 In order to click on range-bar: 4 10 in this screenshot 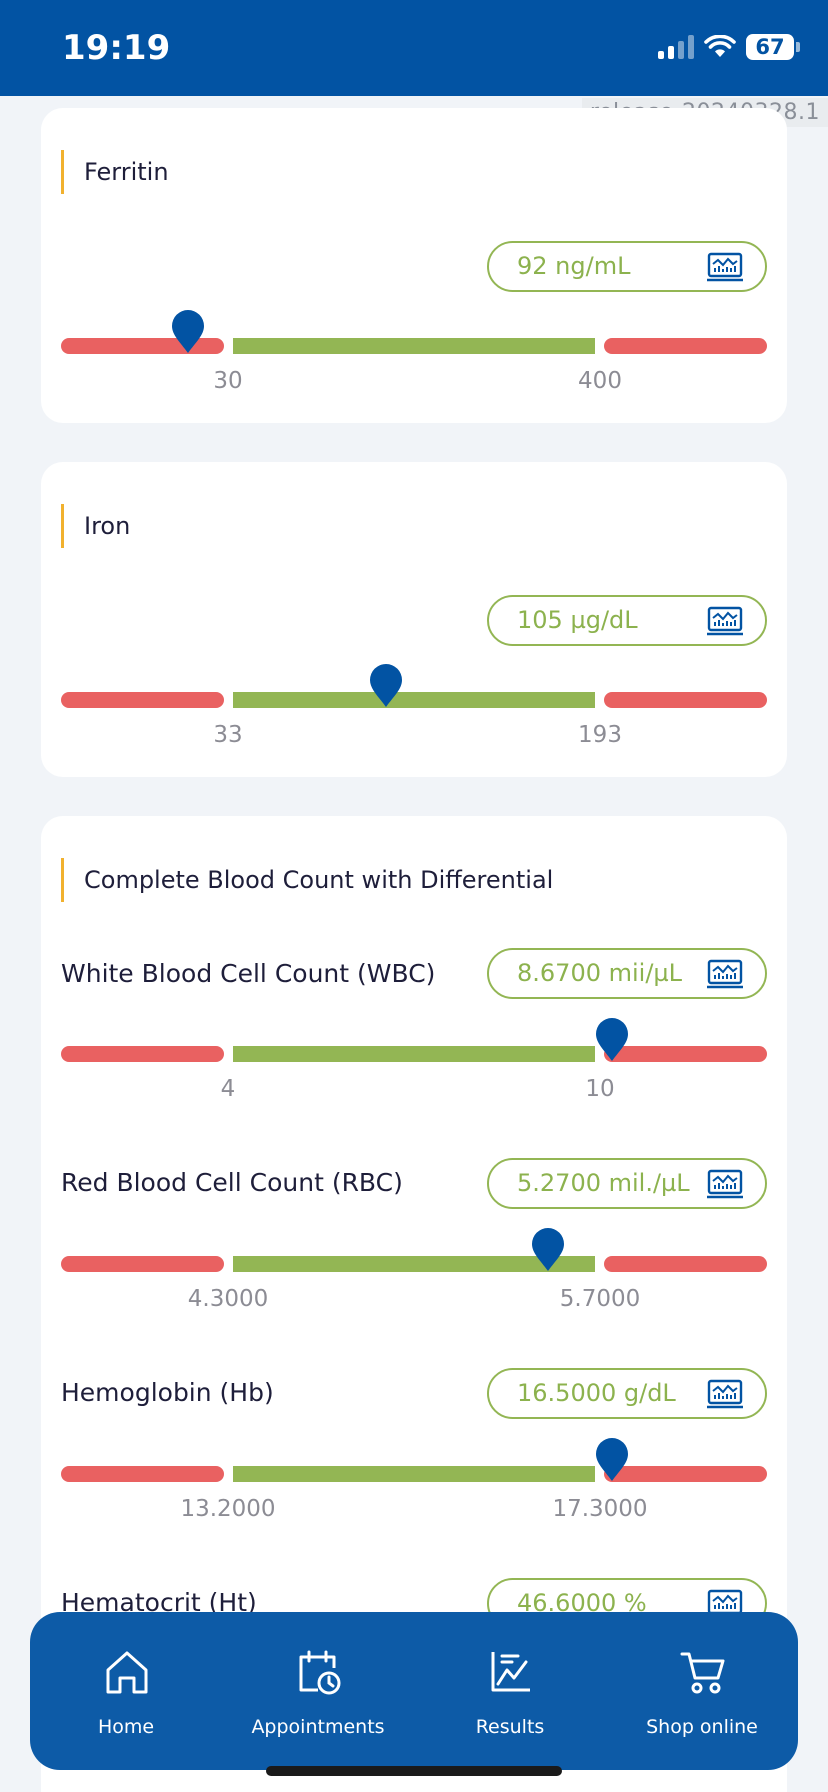, I will do `click(414, 1060)`.